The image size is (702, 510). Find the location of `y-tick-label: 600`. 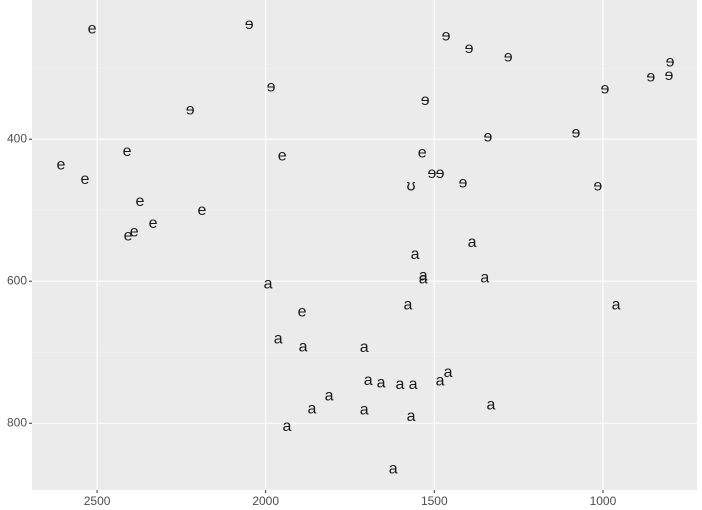

y-tick-label: 600 is located at coordinates (17, 280).